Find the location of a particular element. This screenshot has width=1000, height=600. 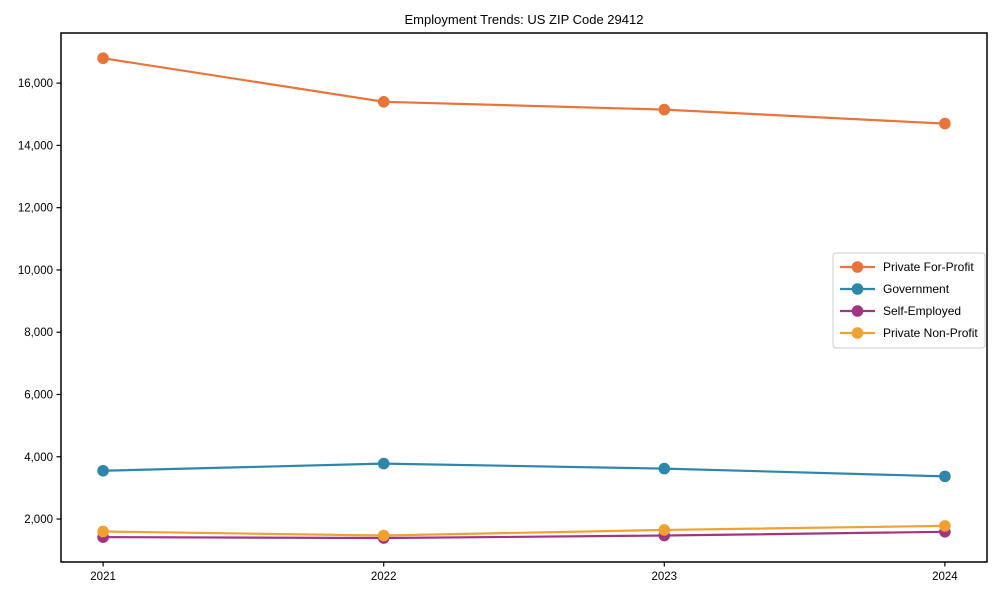

legend-entry-government: Government is located at coordinates (895, 289).